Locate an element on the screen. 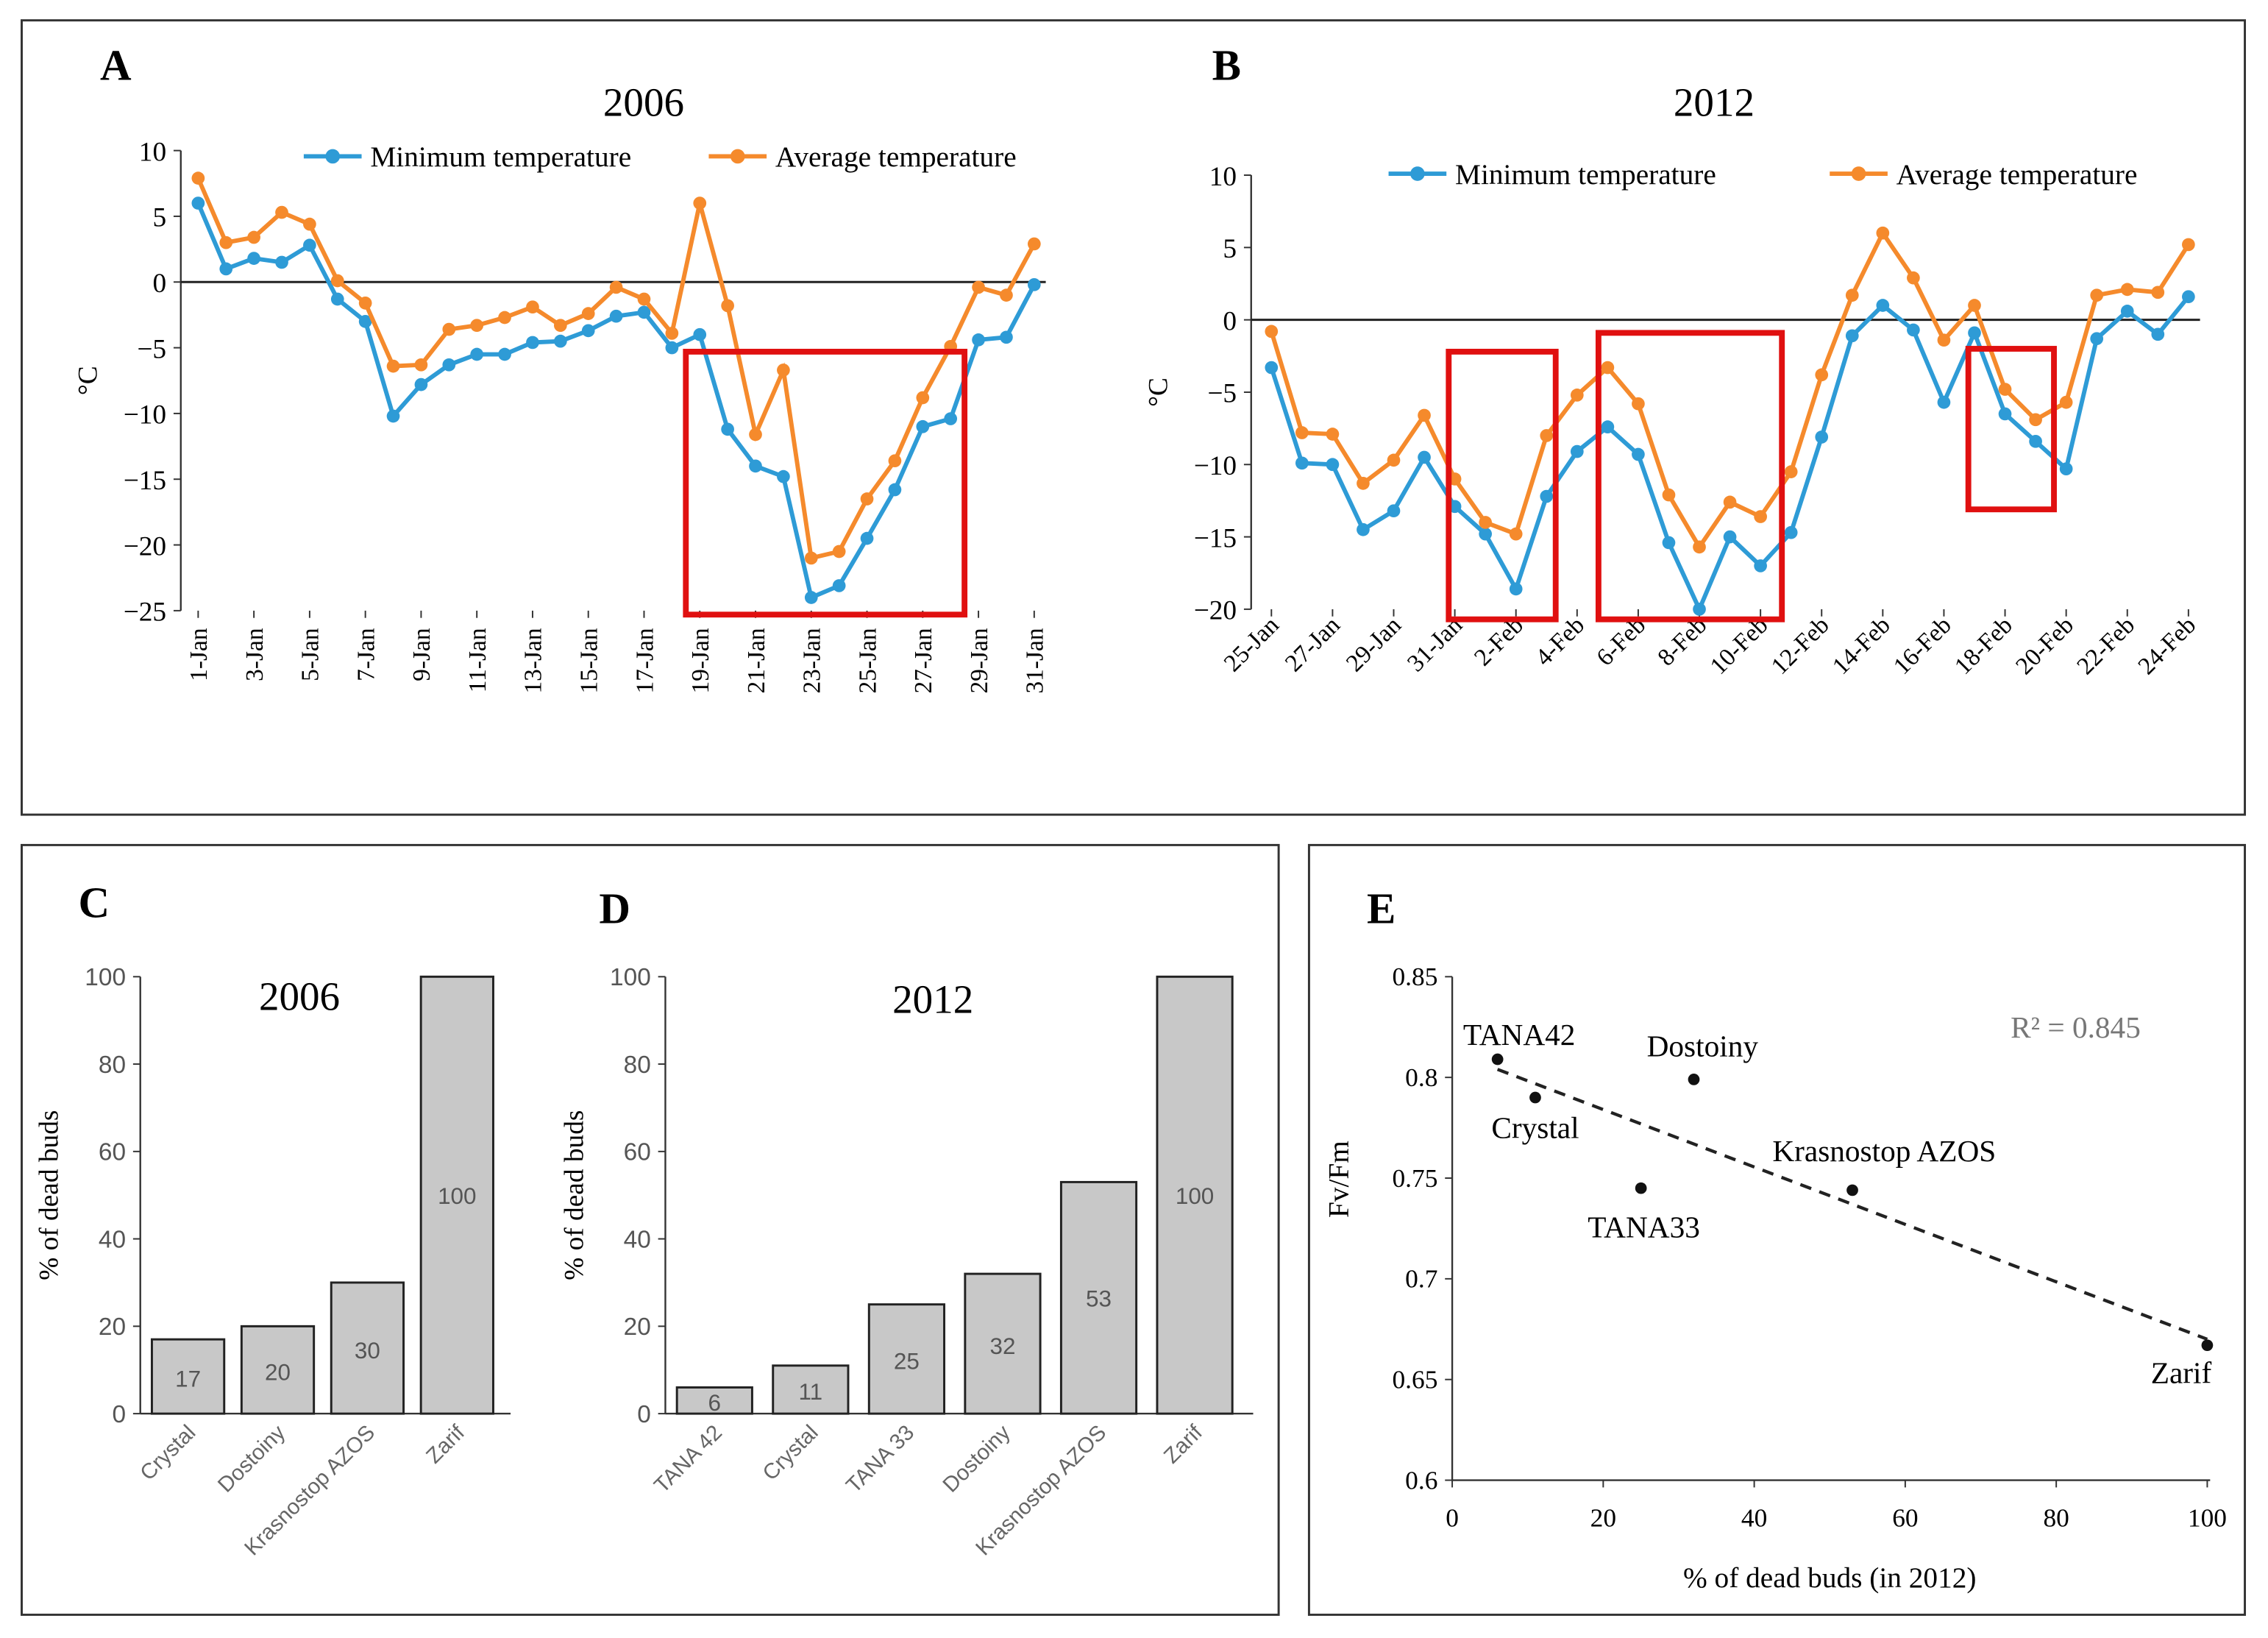 The width and height of the screenshot is (2268, 1638). point-label: TANA42 is located at coordinates (1519, 1035).